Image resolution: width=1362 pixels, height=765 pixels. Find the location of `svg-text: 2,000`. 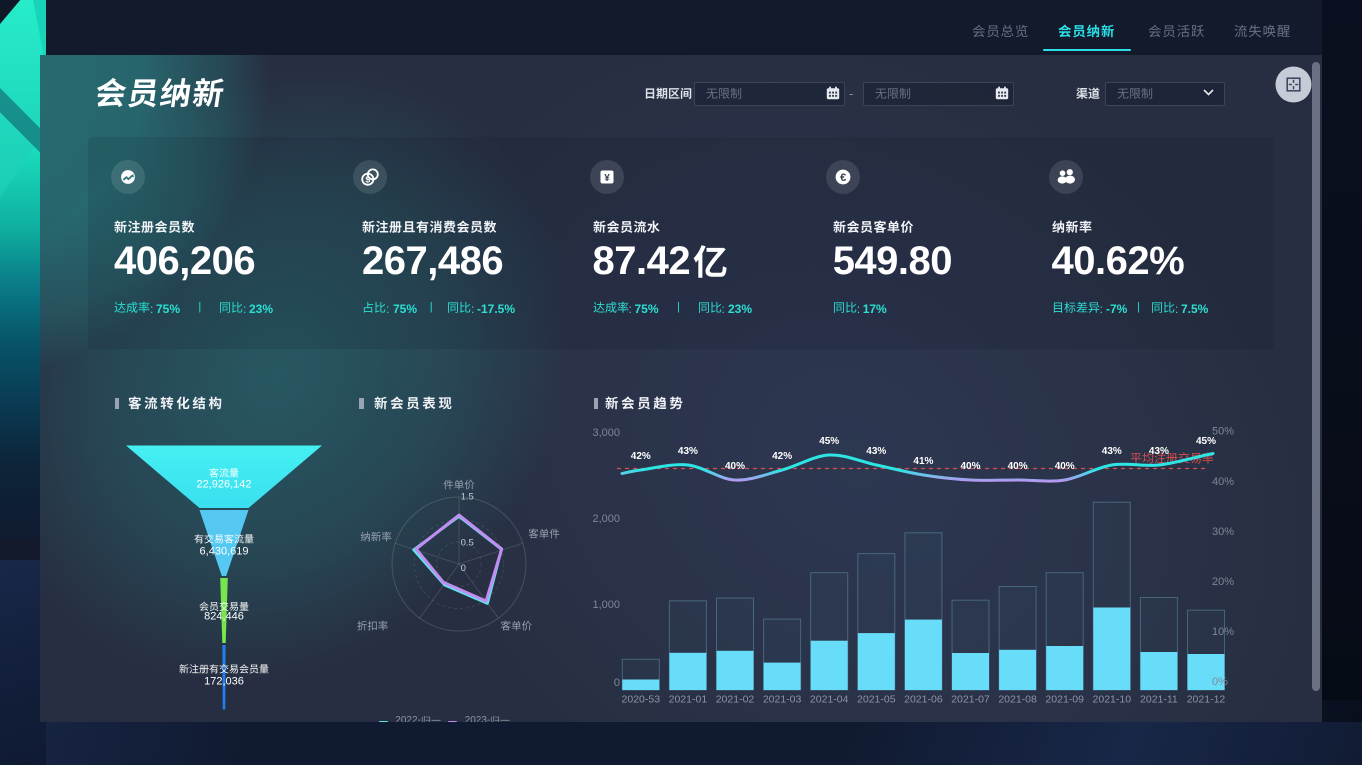

svg-text: 2,000 is located at coordinates (606, 519).